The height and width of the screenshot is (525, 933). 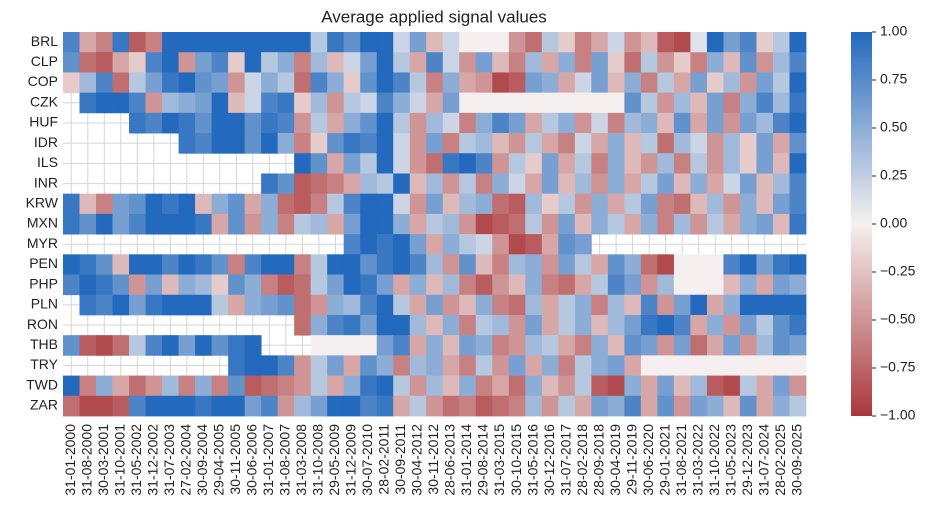 I want to click on x-tick-label: 28-02-2011, so click(x=384, y=459).